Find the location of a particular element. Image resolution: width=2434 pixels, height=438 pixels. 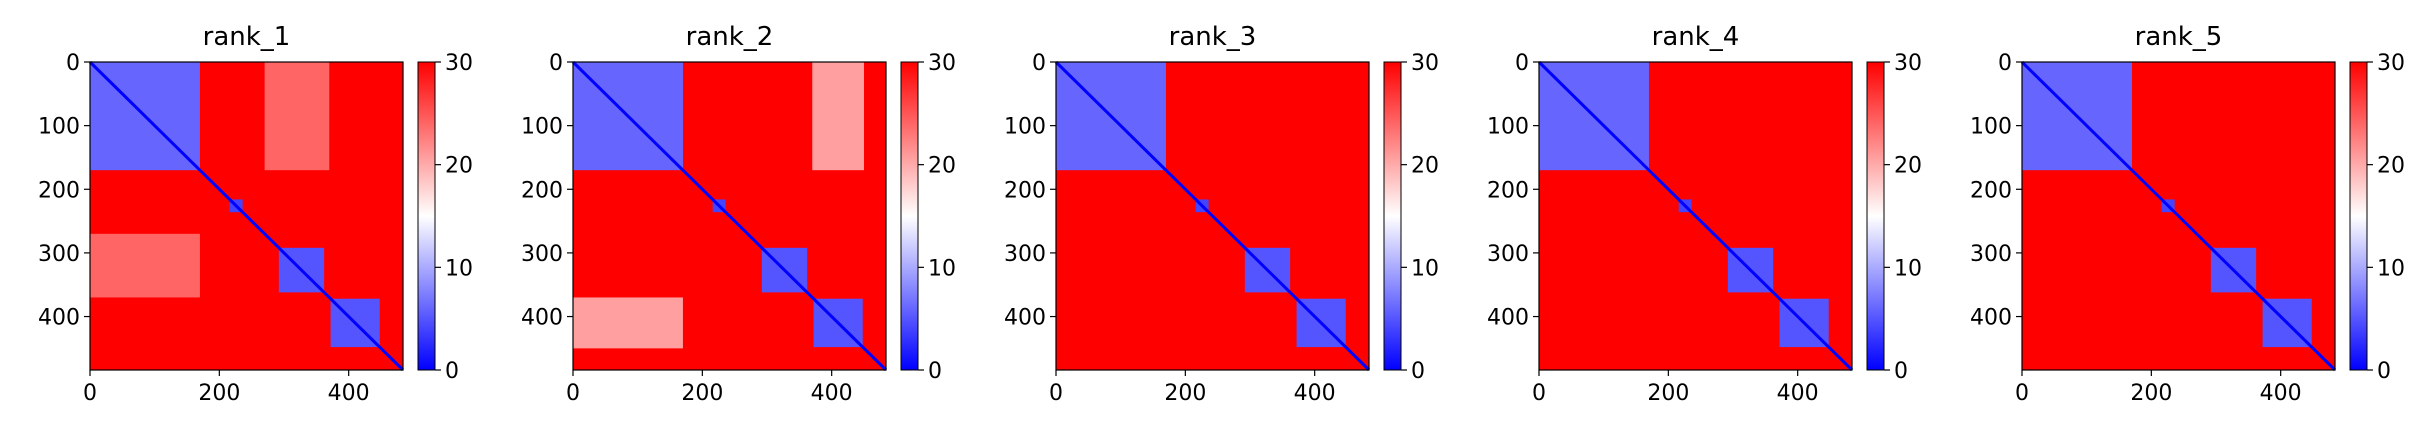

panel-title: rank_4 is located at coordinates (1696, 37).